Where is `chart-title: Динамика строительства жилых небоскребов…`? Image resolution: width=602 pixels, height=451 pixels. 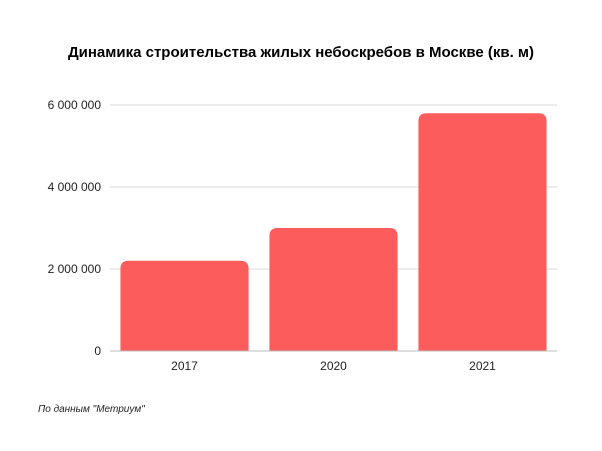 chart-title: Динамика строительства жилых небоскребов… is located at coordinates (301, 52).